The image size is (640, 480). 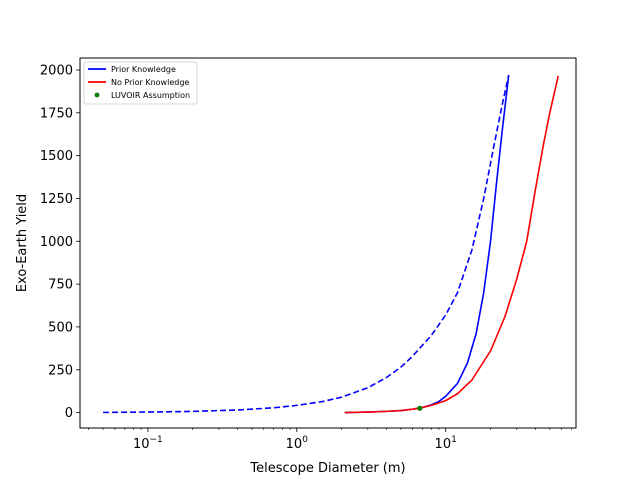 What do you see at coordinates (327, 468) in the screenshot?
I see `x-axis-label: Telescope Diameter (m)` at bounding box center [327, 468].